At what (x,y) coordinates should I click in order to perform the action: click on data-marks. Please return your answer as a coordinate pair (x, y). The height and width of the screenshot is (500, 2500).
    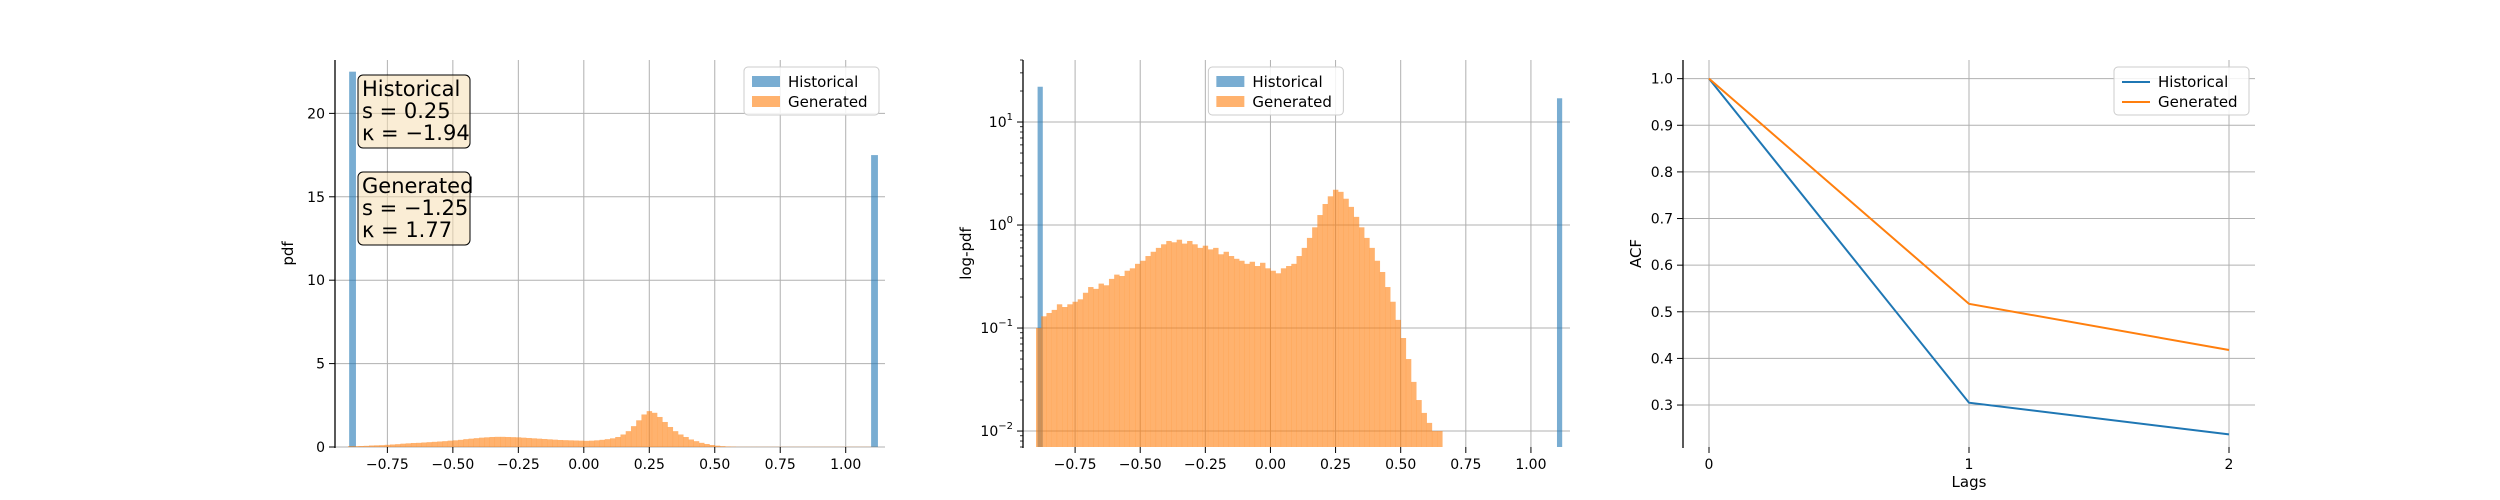
    Looking at the image, I should click on (1969, 256).